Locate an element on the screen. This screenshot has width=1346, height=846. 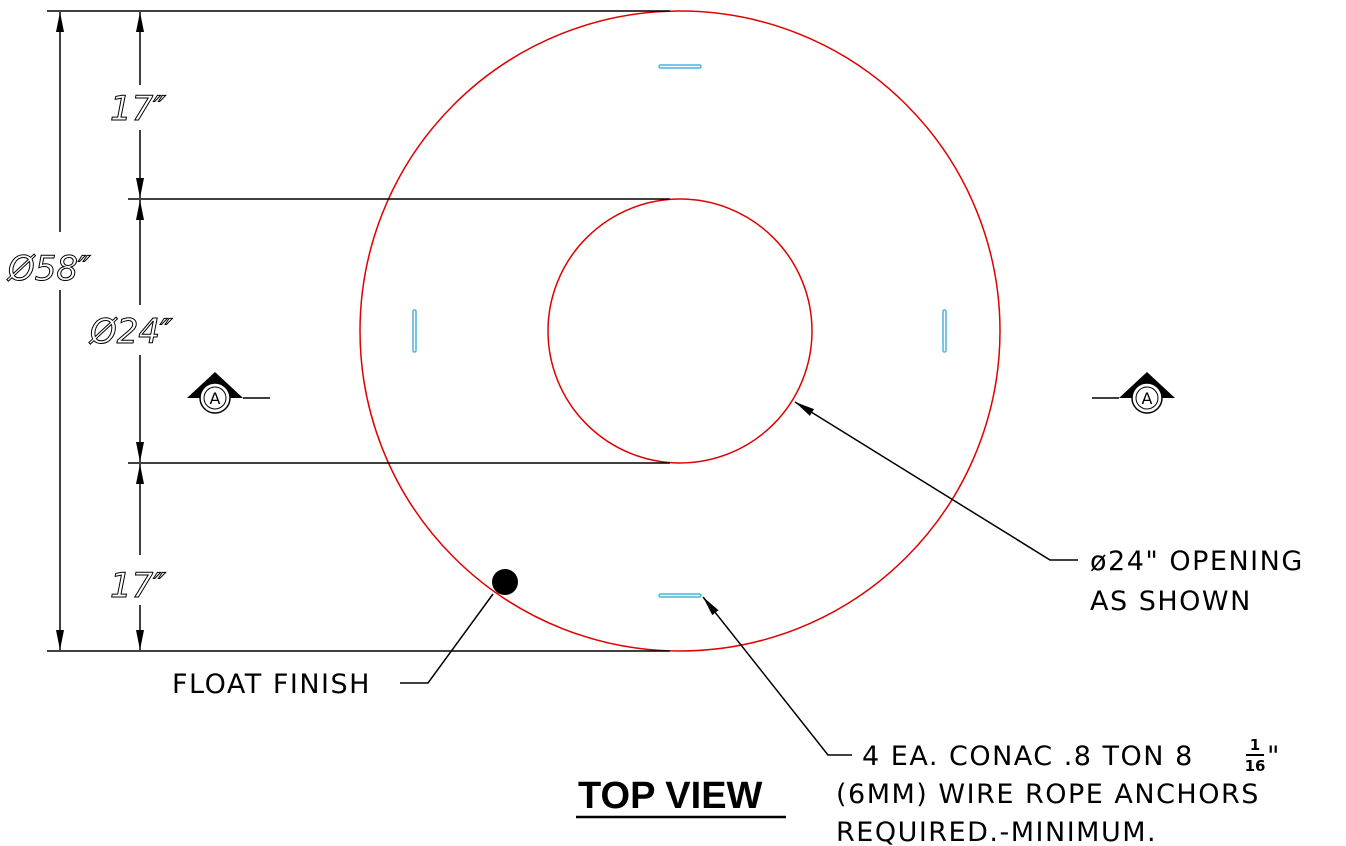
anchor-top is located at coordinates (680, 66).